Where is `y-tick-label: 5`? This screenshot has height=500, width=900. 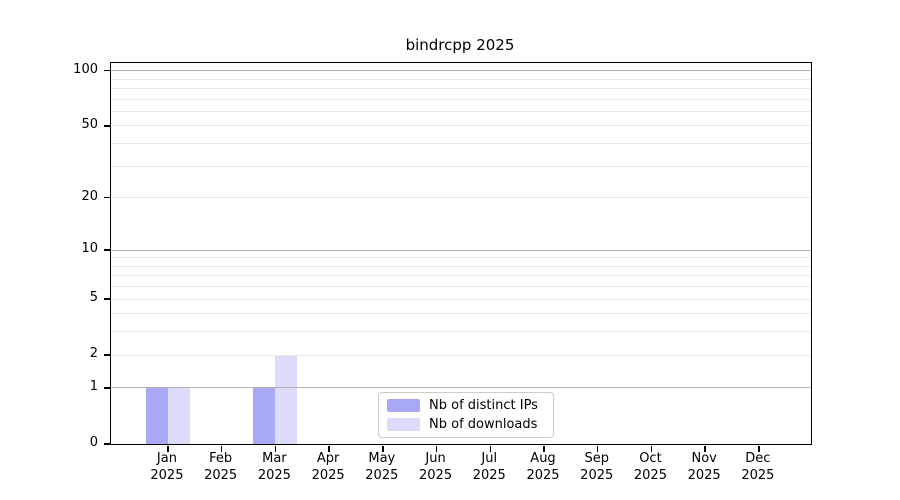
y-tick-label: 5 is located at coordinates (93, 298).